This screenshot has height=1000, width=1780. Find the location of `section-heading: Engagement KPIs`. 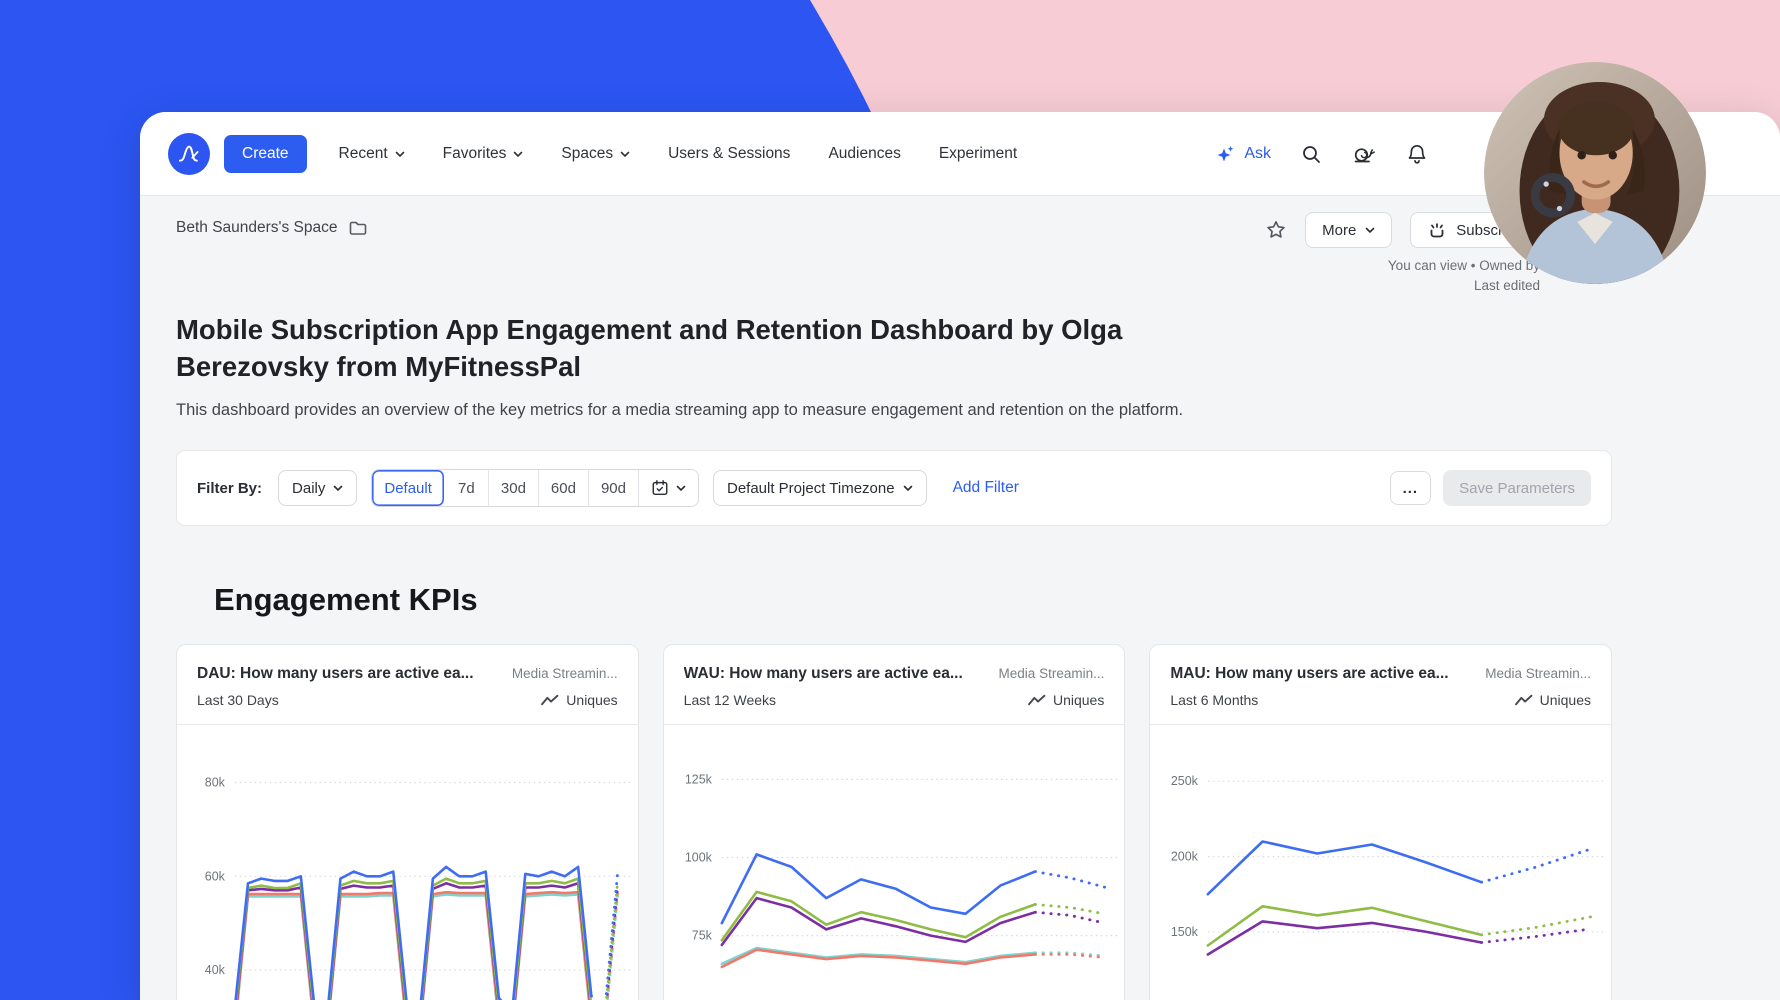

section-heading: Engagement KPIs is located at coordinates (346, 599).